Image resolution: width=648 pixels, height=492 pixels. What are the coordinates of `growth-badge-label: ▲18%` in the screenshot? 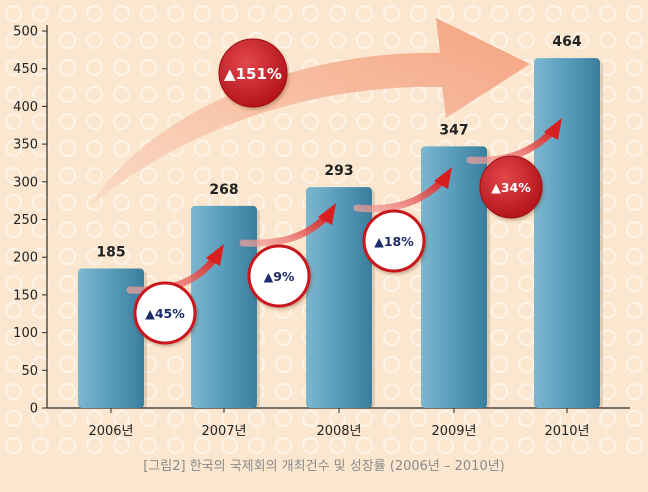 It's located at (394, 241).